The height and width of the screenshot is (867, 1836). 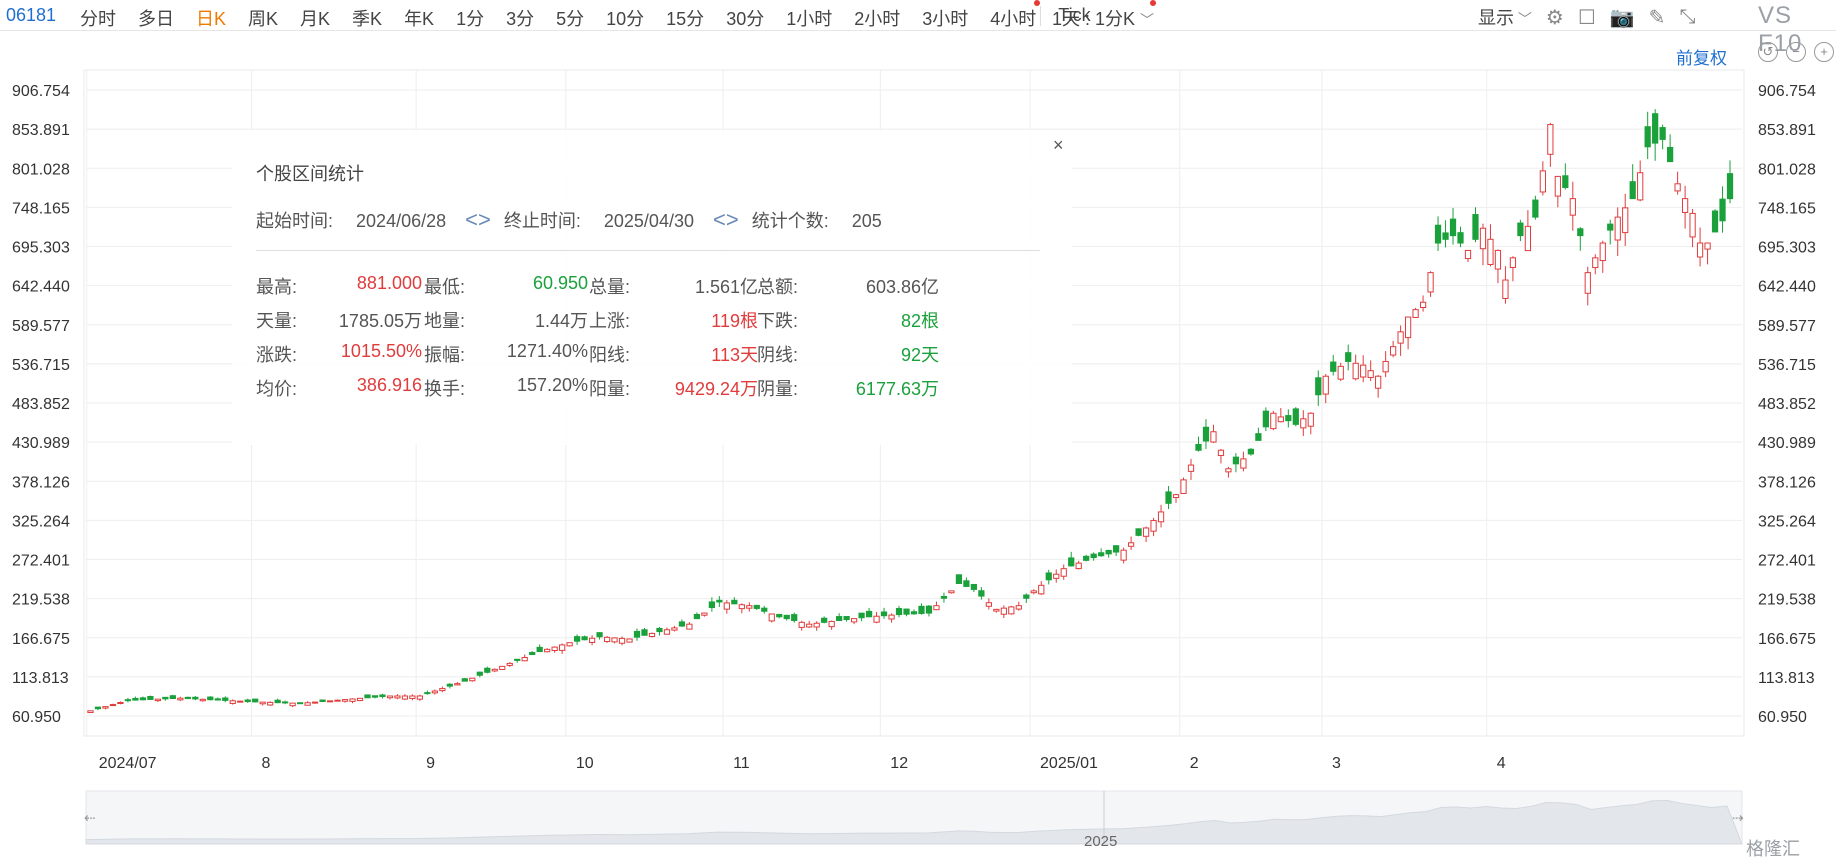 I want to click on camera-icon: 📷, so click(x=1622, y=17).